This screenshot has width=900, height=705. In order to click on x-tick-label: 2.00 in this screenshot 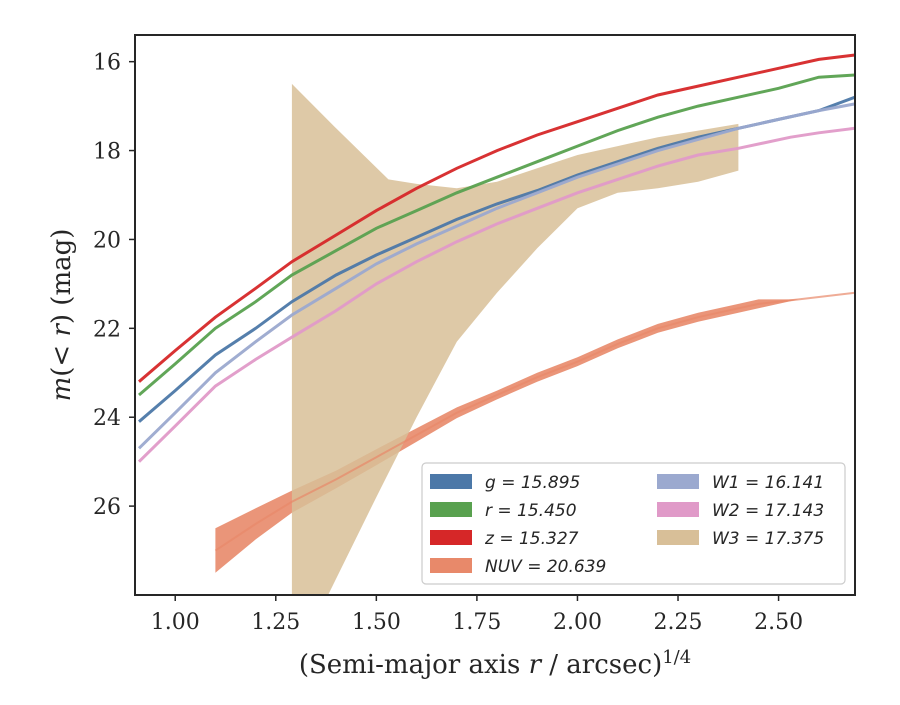, I will do `click(577, 622)`.